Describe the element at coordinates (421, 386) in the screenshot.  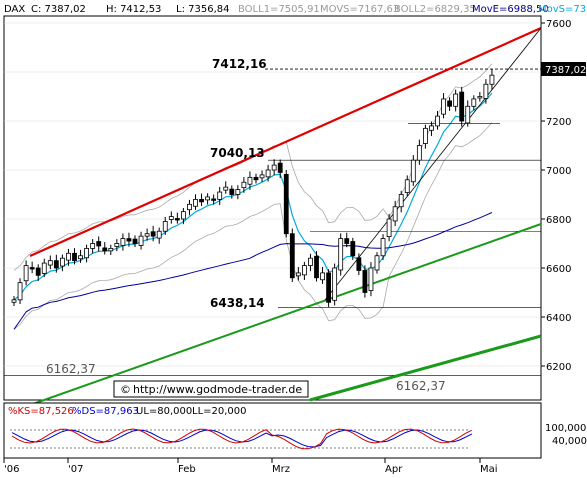
I see `support-right-label: 6162,37` at that location.